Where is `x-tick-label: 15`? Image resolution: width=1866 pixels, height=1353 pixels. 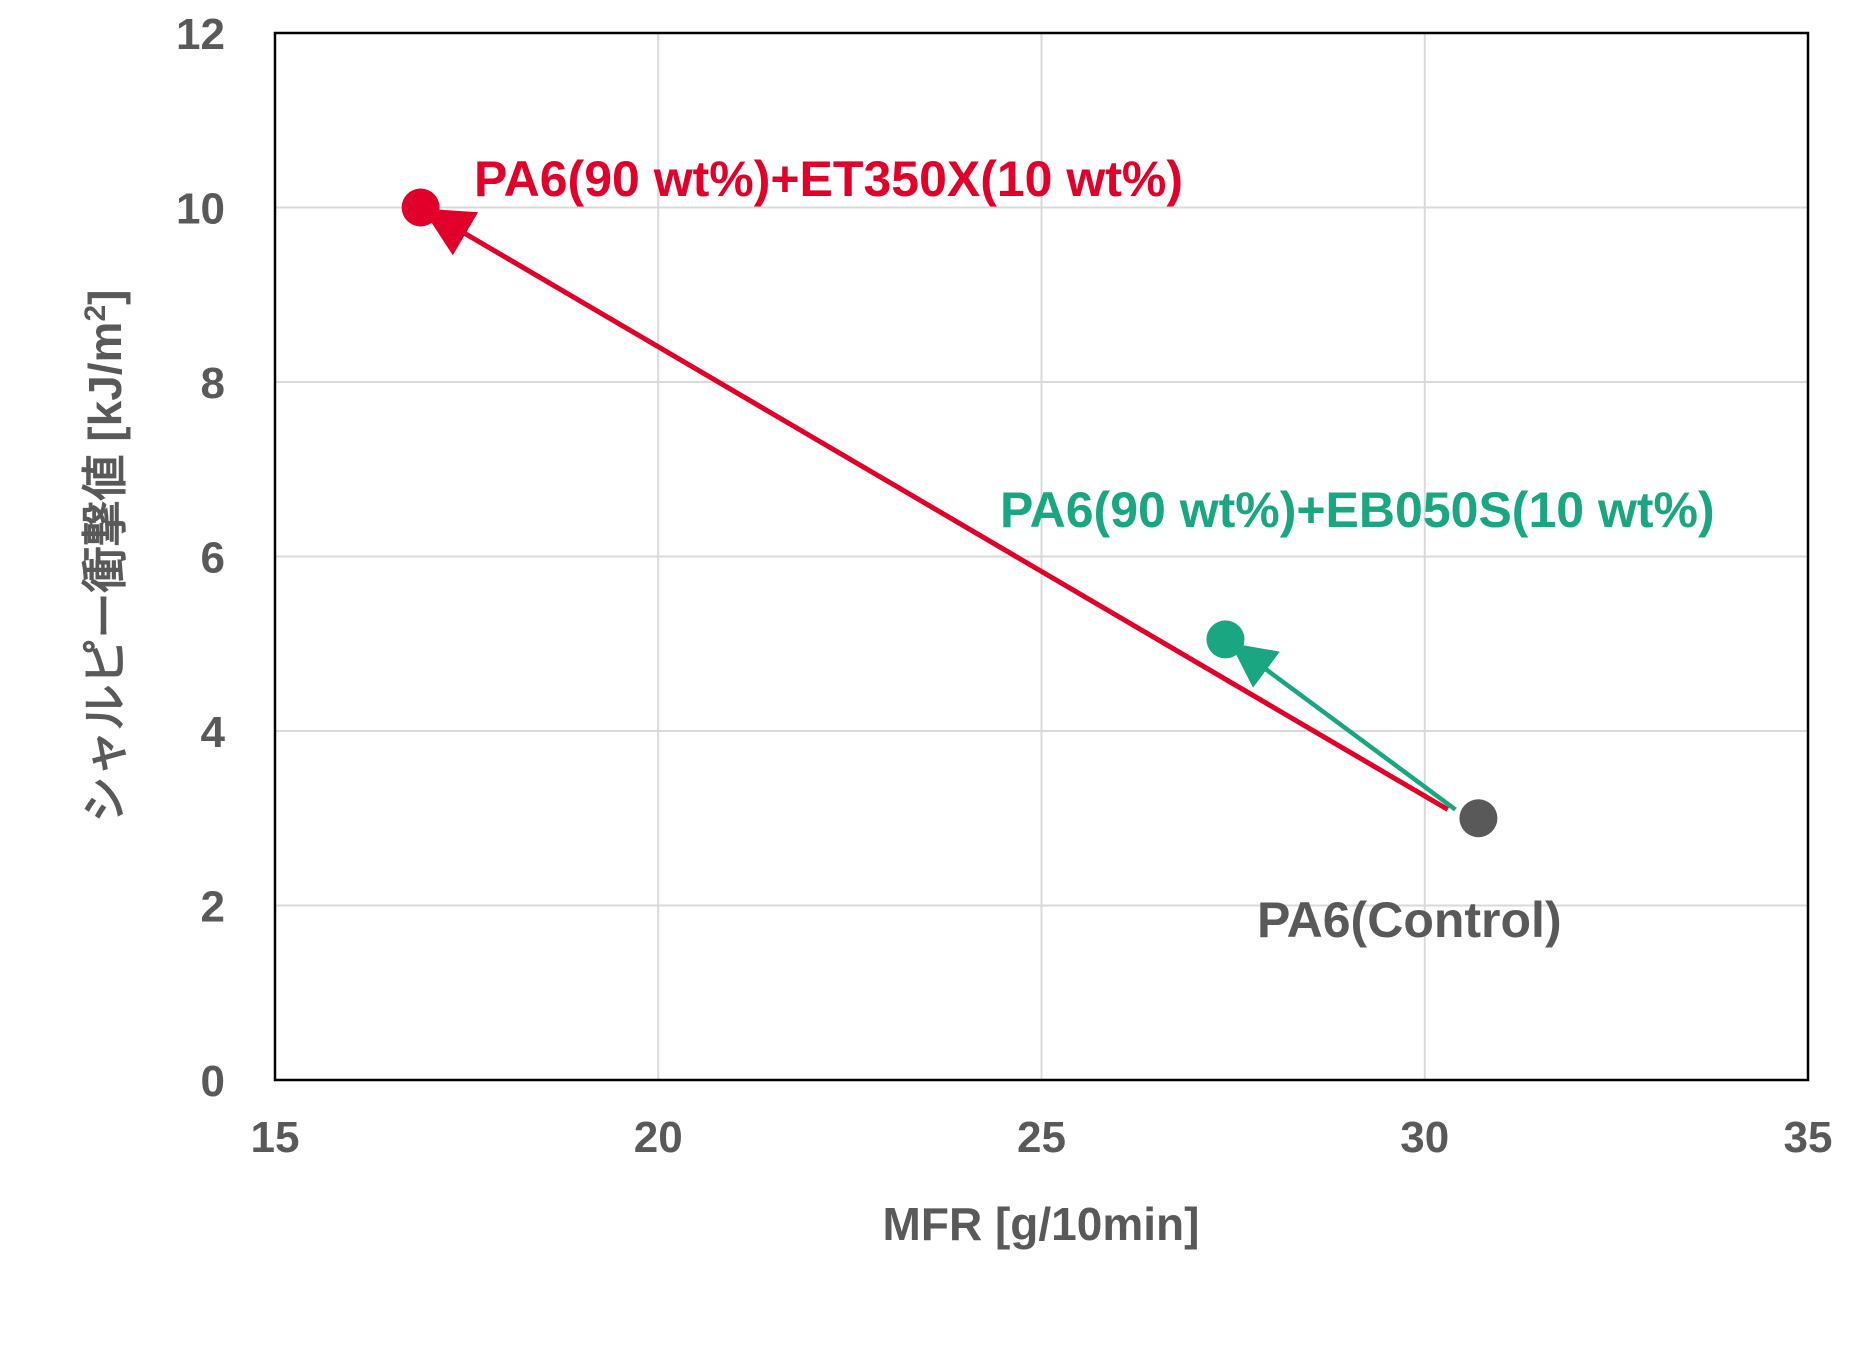 x-tick-label: 15 is located at coordinates (275, 1137).